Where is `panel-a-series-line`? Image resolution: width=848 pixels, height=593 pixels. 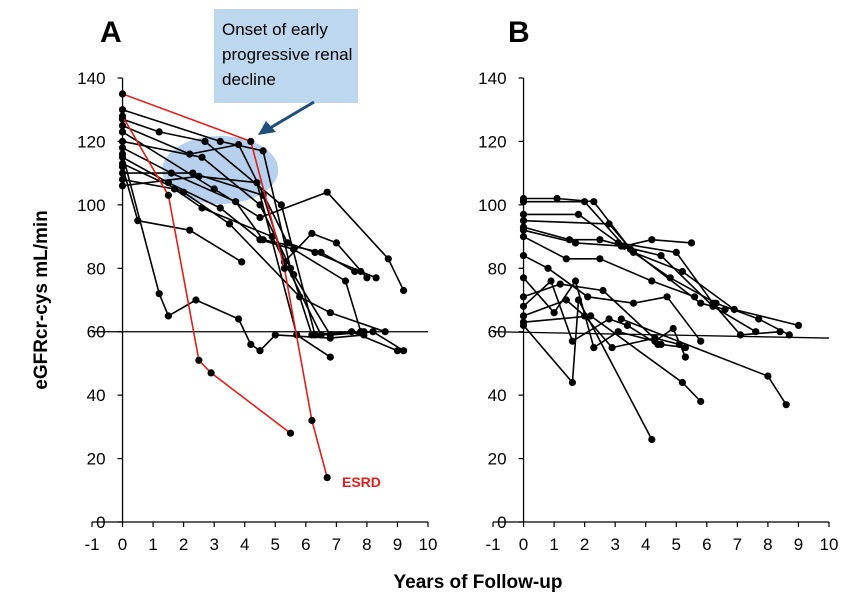
panel-a-series-line is located at coordinates (243, 257).